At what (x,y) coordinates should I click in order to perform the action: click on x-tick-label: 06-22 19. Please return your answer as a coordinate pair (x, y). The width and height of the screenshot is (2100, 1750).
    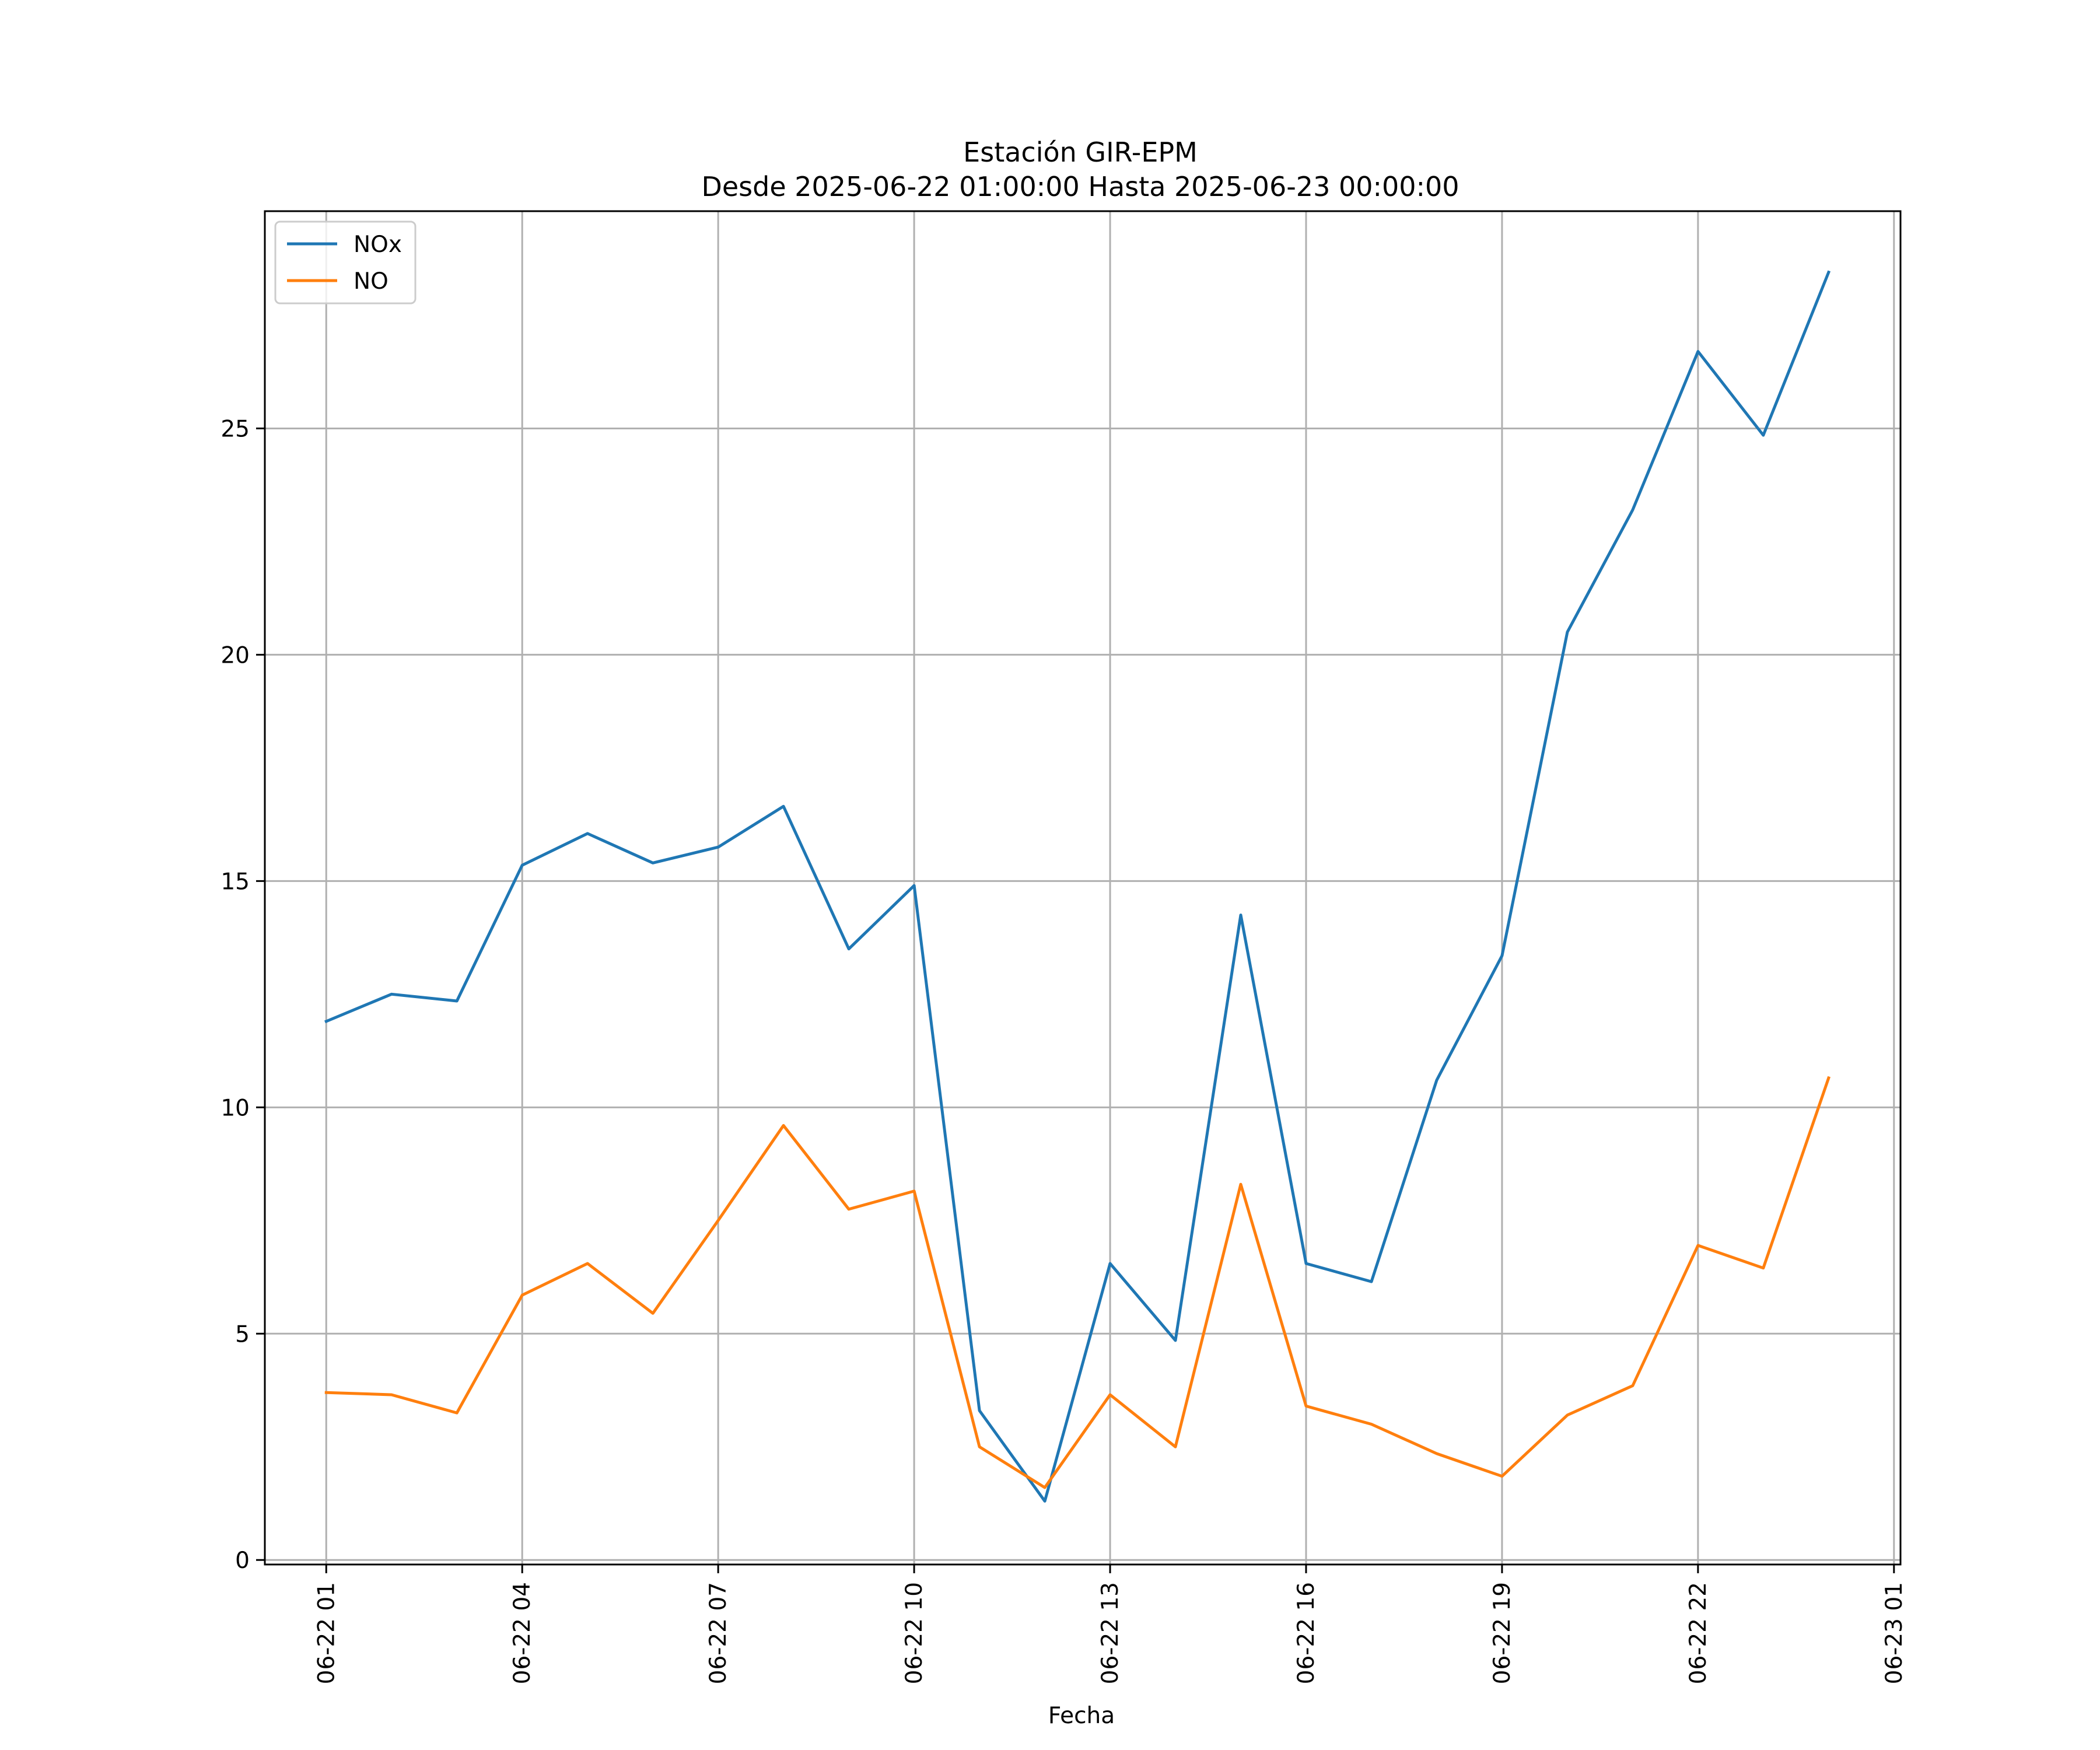
    Looking at the image, I should click on (1503, 1633).